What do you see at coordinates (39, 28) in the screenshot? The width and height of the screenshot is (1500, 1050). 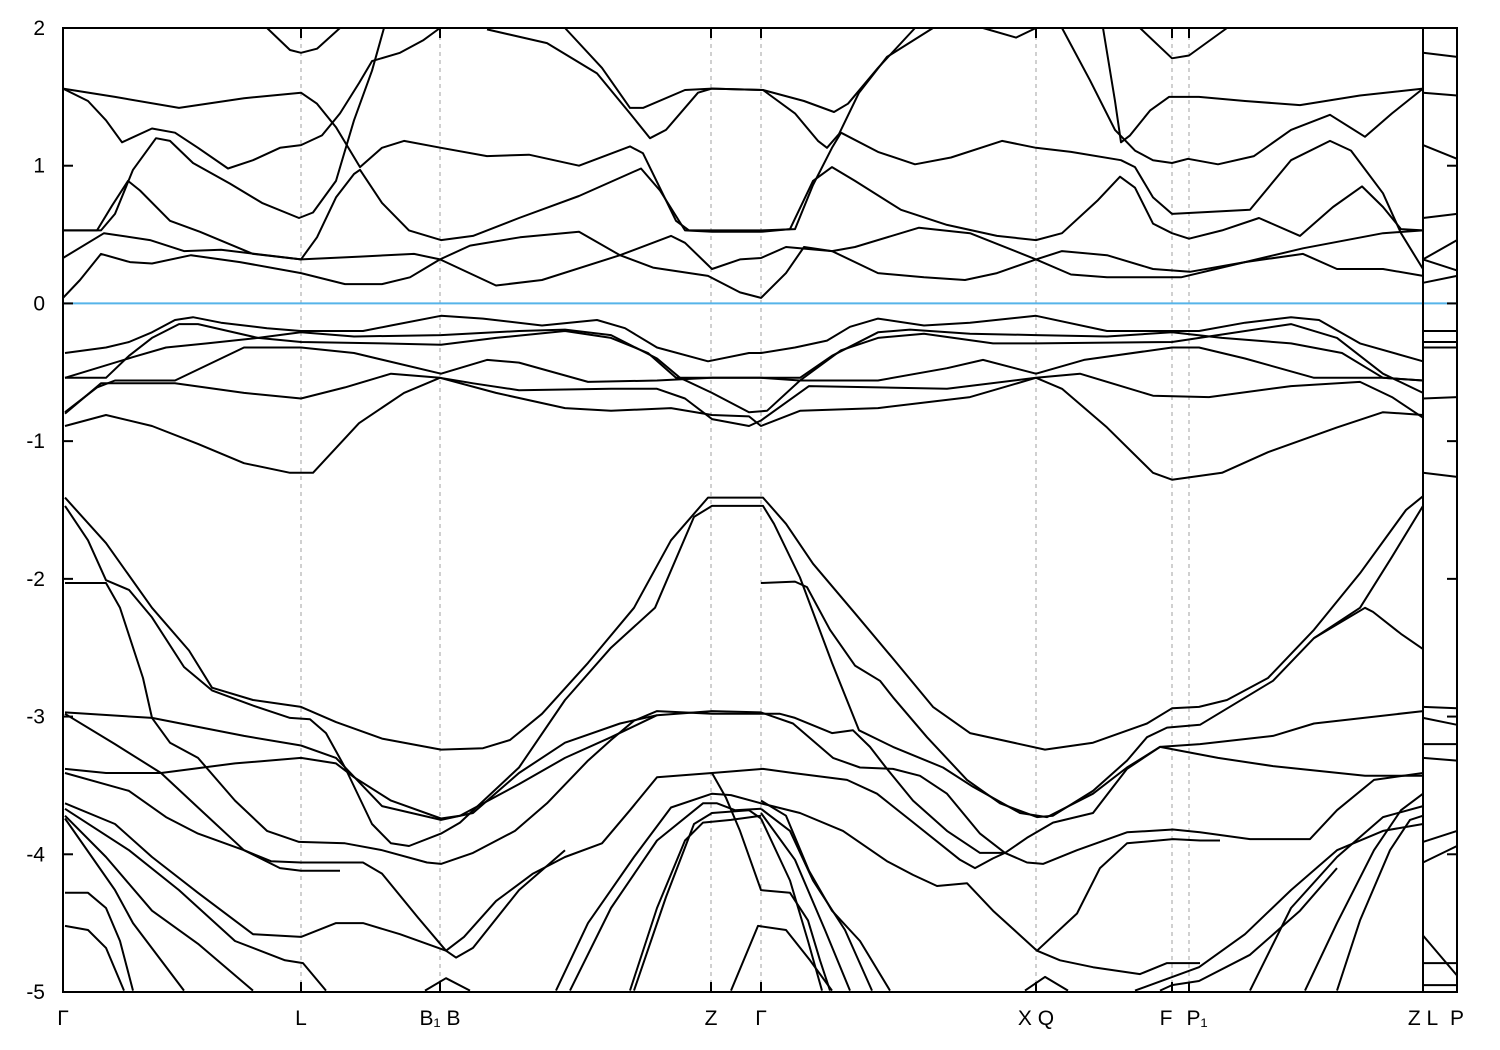 I see `y-tick-label: 2` at bounding box center [39, 28].